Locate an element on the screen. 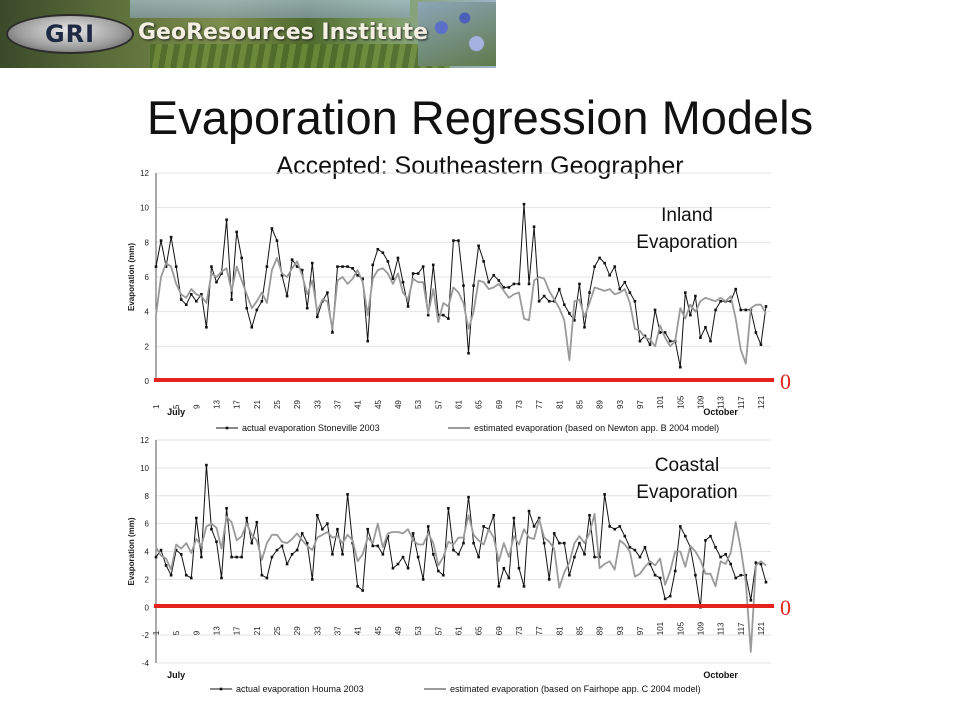 This screenshot has height=720, width=960. inland-annotation-line2: Evaporation is located at coordinates (687, 242).